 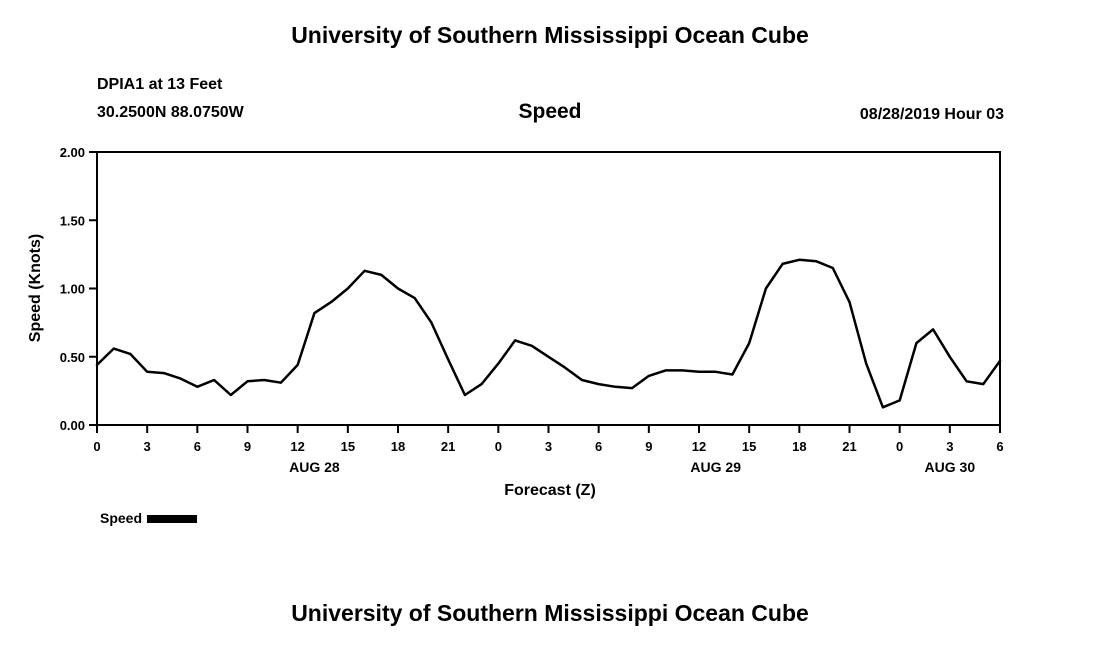 What do you see at coordinates (550, 111) in the screenshot?
I see `chart-title: Speed` at bounding box center [550, 111].